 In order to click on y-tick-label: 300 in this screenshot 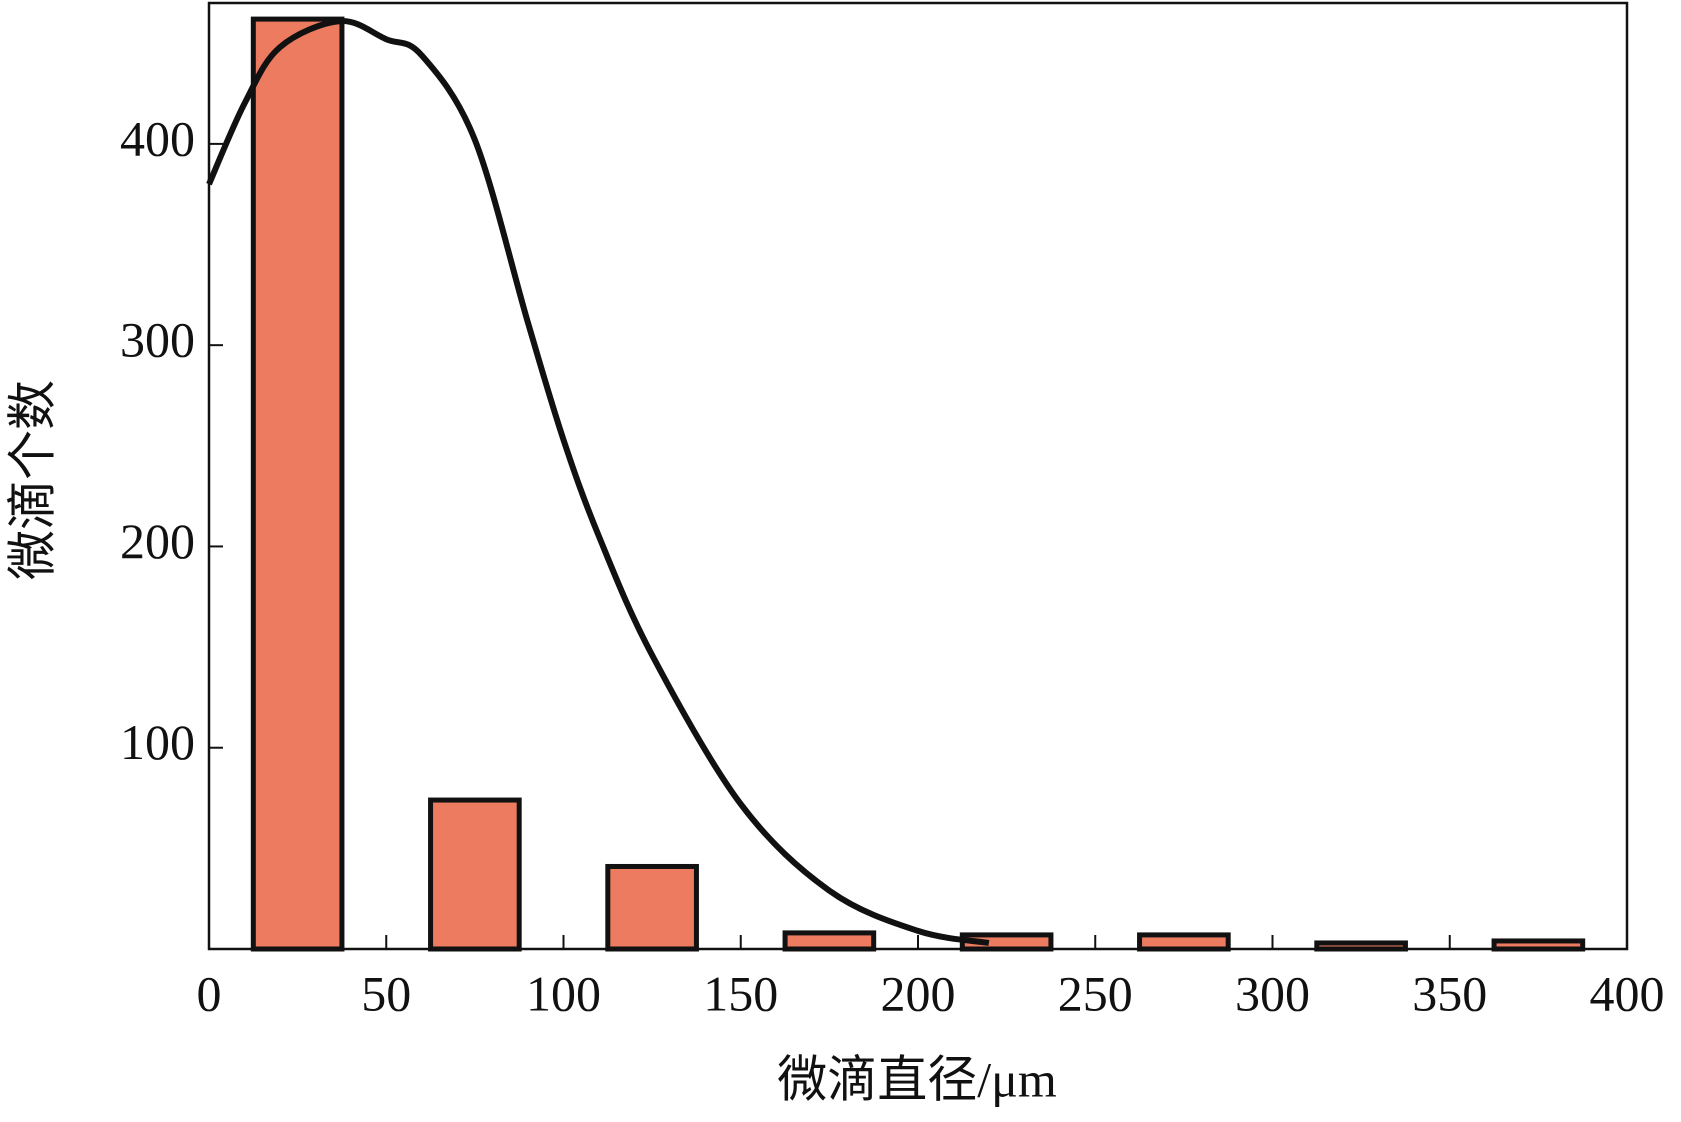, I will do `click(157, 340)`.